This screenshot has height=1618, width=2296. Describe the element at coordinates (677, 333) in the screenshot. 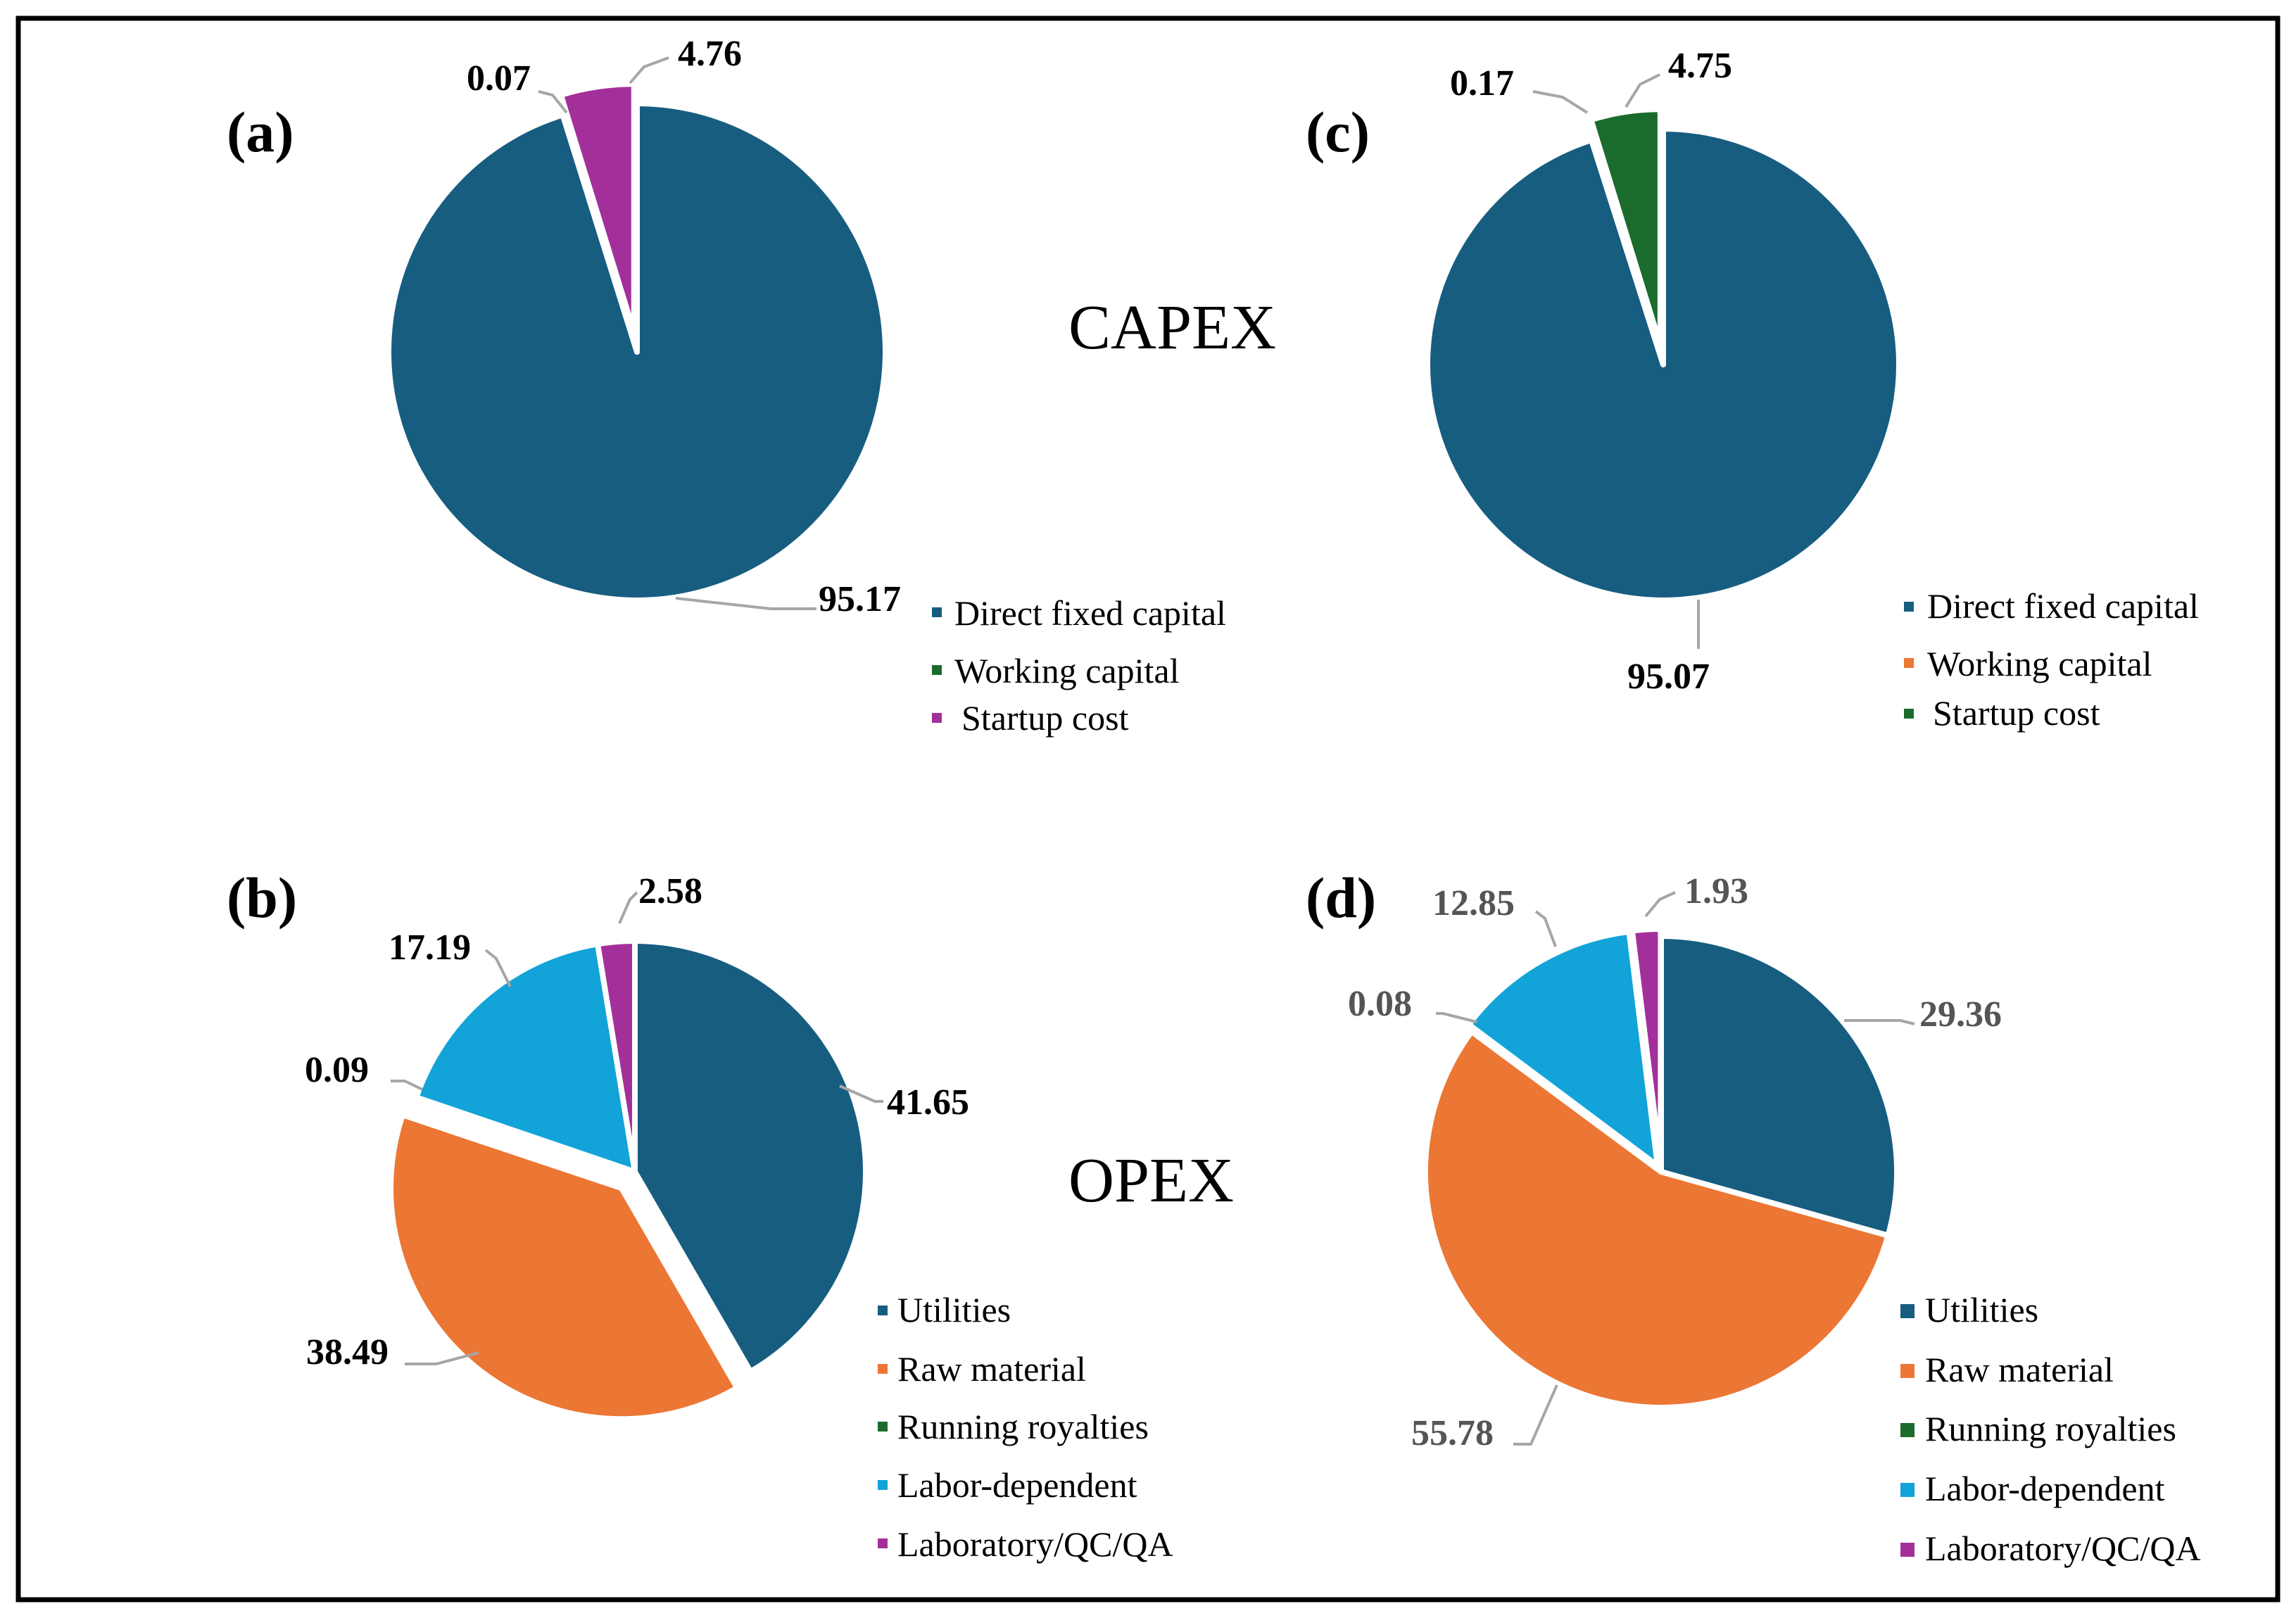

I see `pie-a-leaders` at that location.